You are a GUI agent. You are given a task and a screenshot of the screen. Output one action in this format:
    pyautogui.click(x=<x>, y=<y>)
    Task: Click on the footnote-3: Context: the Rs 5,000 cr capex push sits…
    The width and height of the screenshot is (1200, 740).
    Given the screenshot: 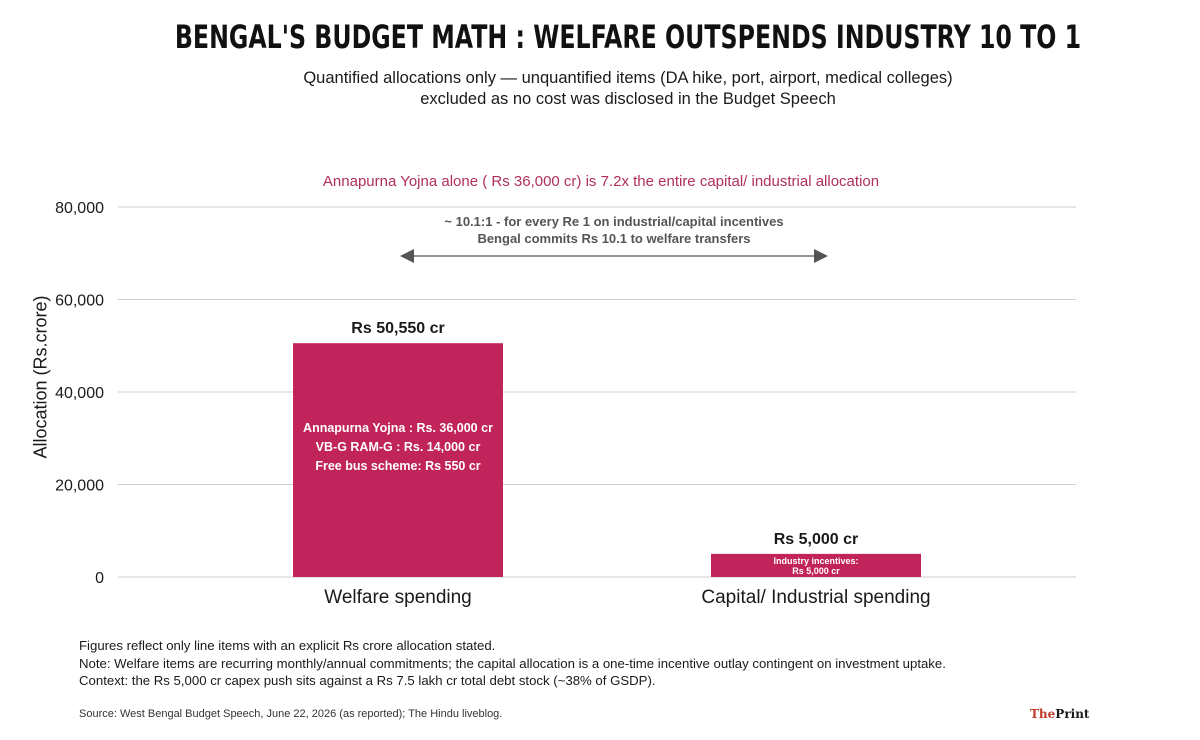 What is the action you would take?
    pyautogui.click(x=367, y=680)
    